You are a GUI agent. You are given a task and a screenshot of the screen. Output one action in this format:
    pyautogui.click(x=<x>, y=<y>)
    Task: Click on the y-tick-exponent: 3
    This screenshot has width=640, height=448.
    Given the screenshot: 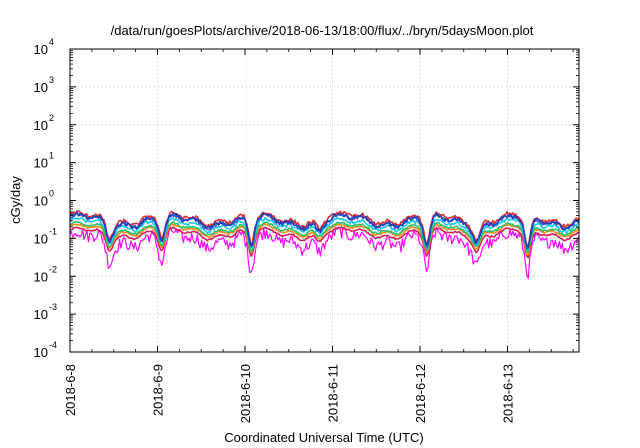 What is the action you would take?
    pyautogui.click(x=51, y=80)
    